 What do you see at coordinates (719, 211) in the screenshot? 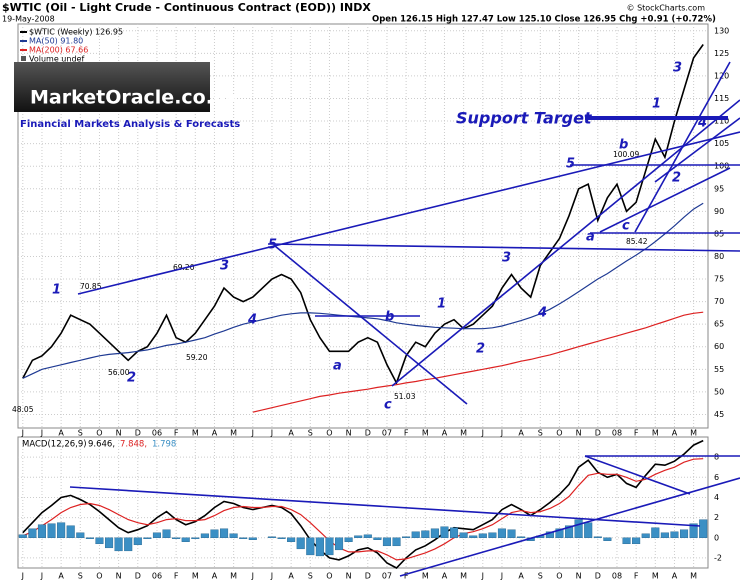
I see `y-tick-label: 90` at bounding box center [719, 211].